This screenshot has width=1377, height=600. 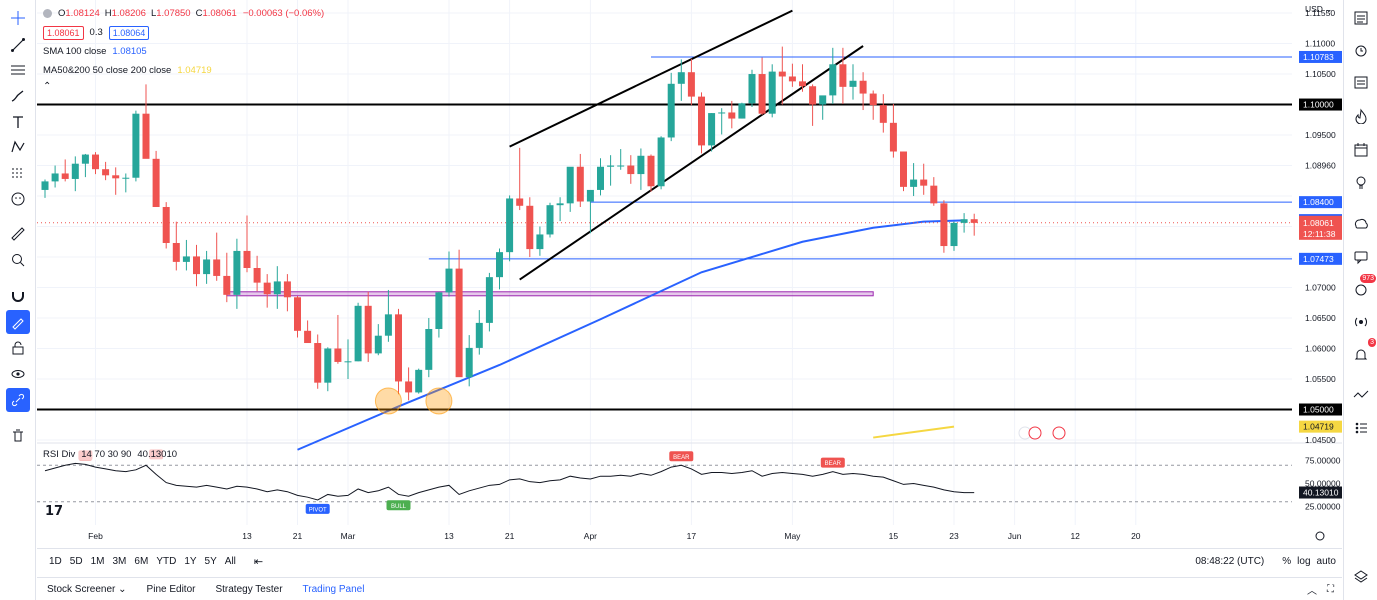 I want to click on ohlc-key: H, so click(x=108, y=13).